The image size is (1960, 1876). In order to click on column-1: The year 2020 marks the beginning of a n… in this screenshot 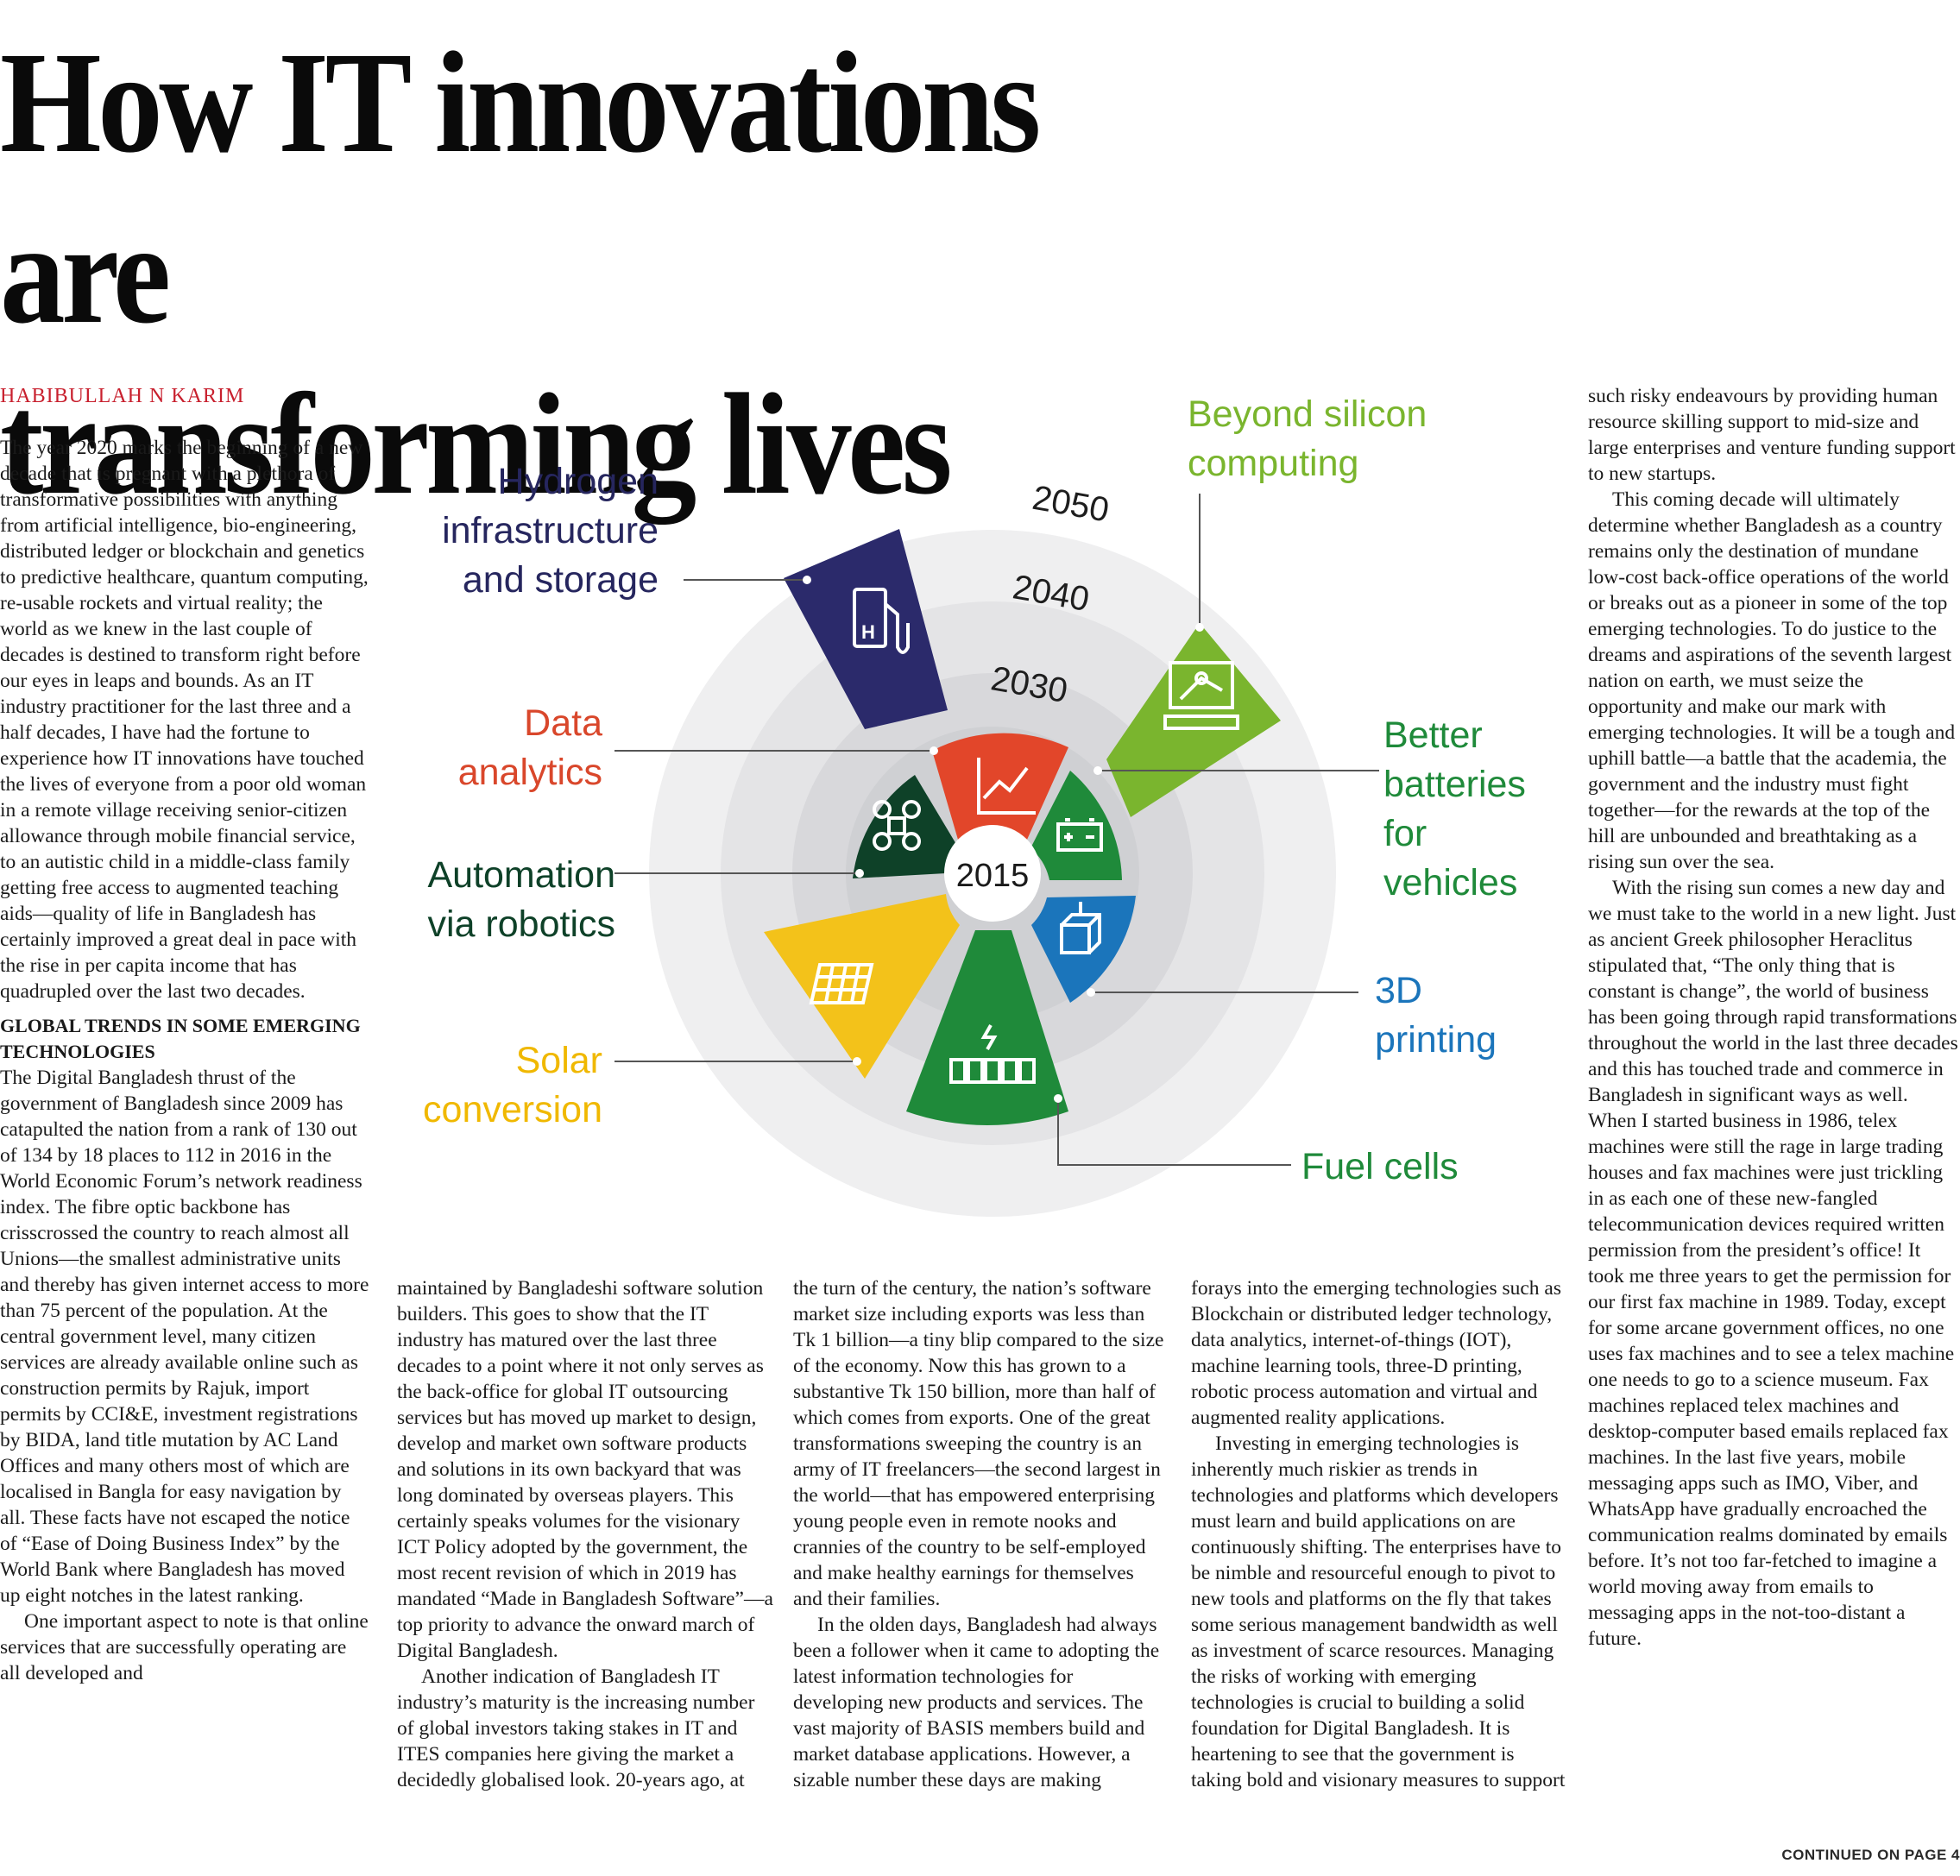, I will do `click(185, 1060)`.